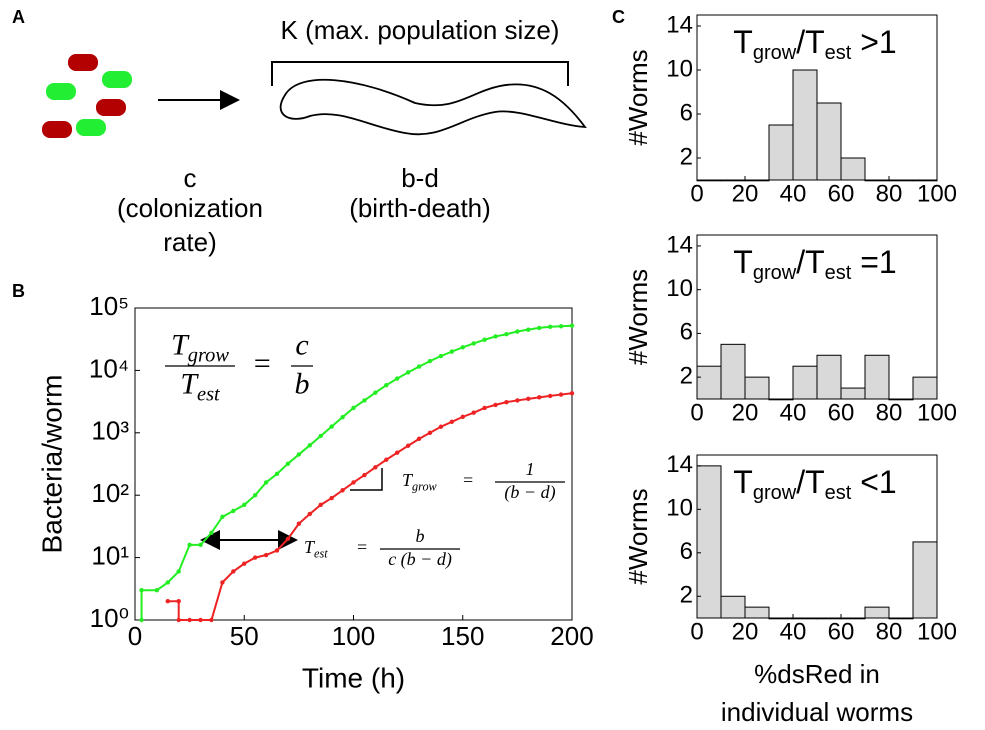  I want to click on x-tick-label: 80, so click(889, 412).